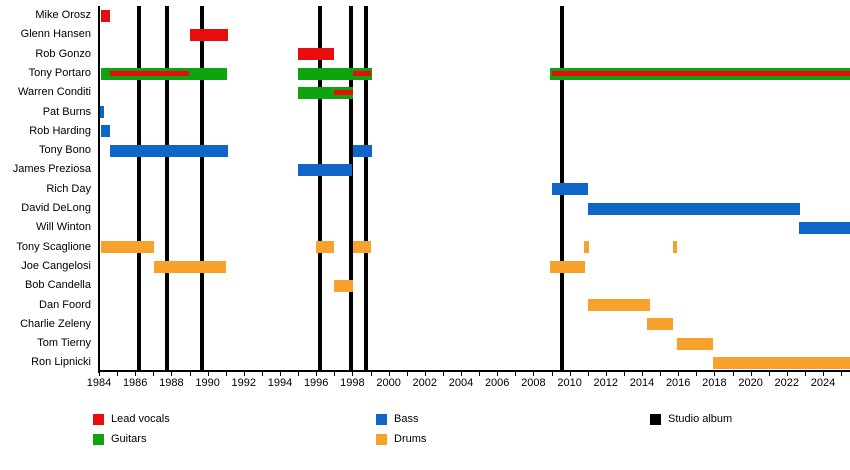  Describe the element at coordinates (140, 419) in the screenshot. I see `legend-label-lead_vocals: Lead vocals` at that location.